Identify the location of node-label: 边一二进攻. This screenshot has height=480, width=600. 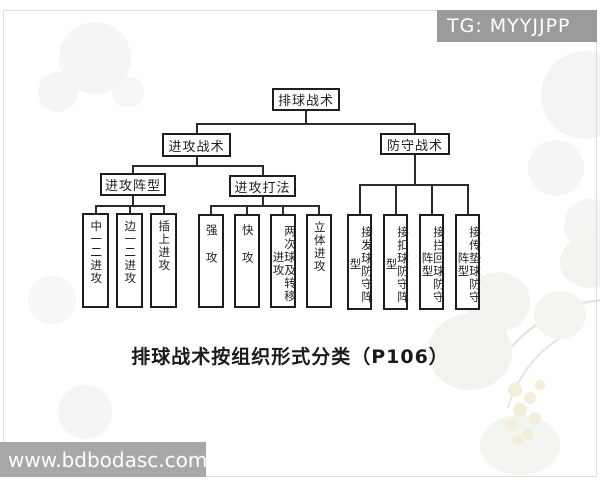
(130, 252).